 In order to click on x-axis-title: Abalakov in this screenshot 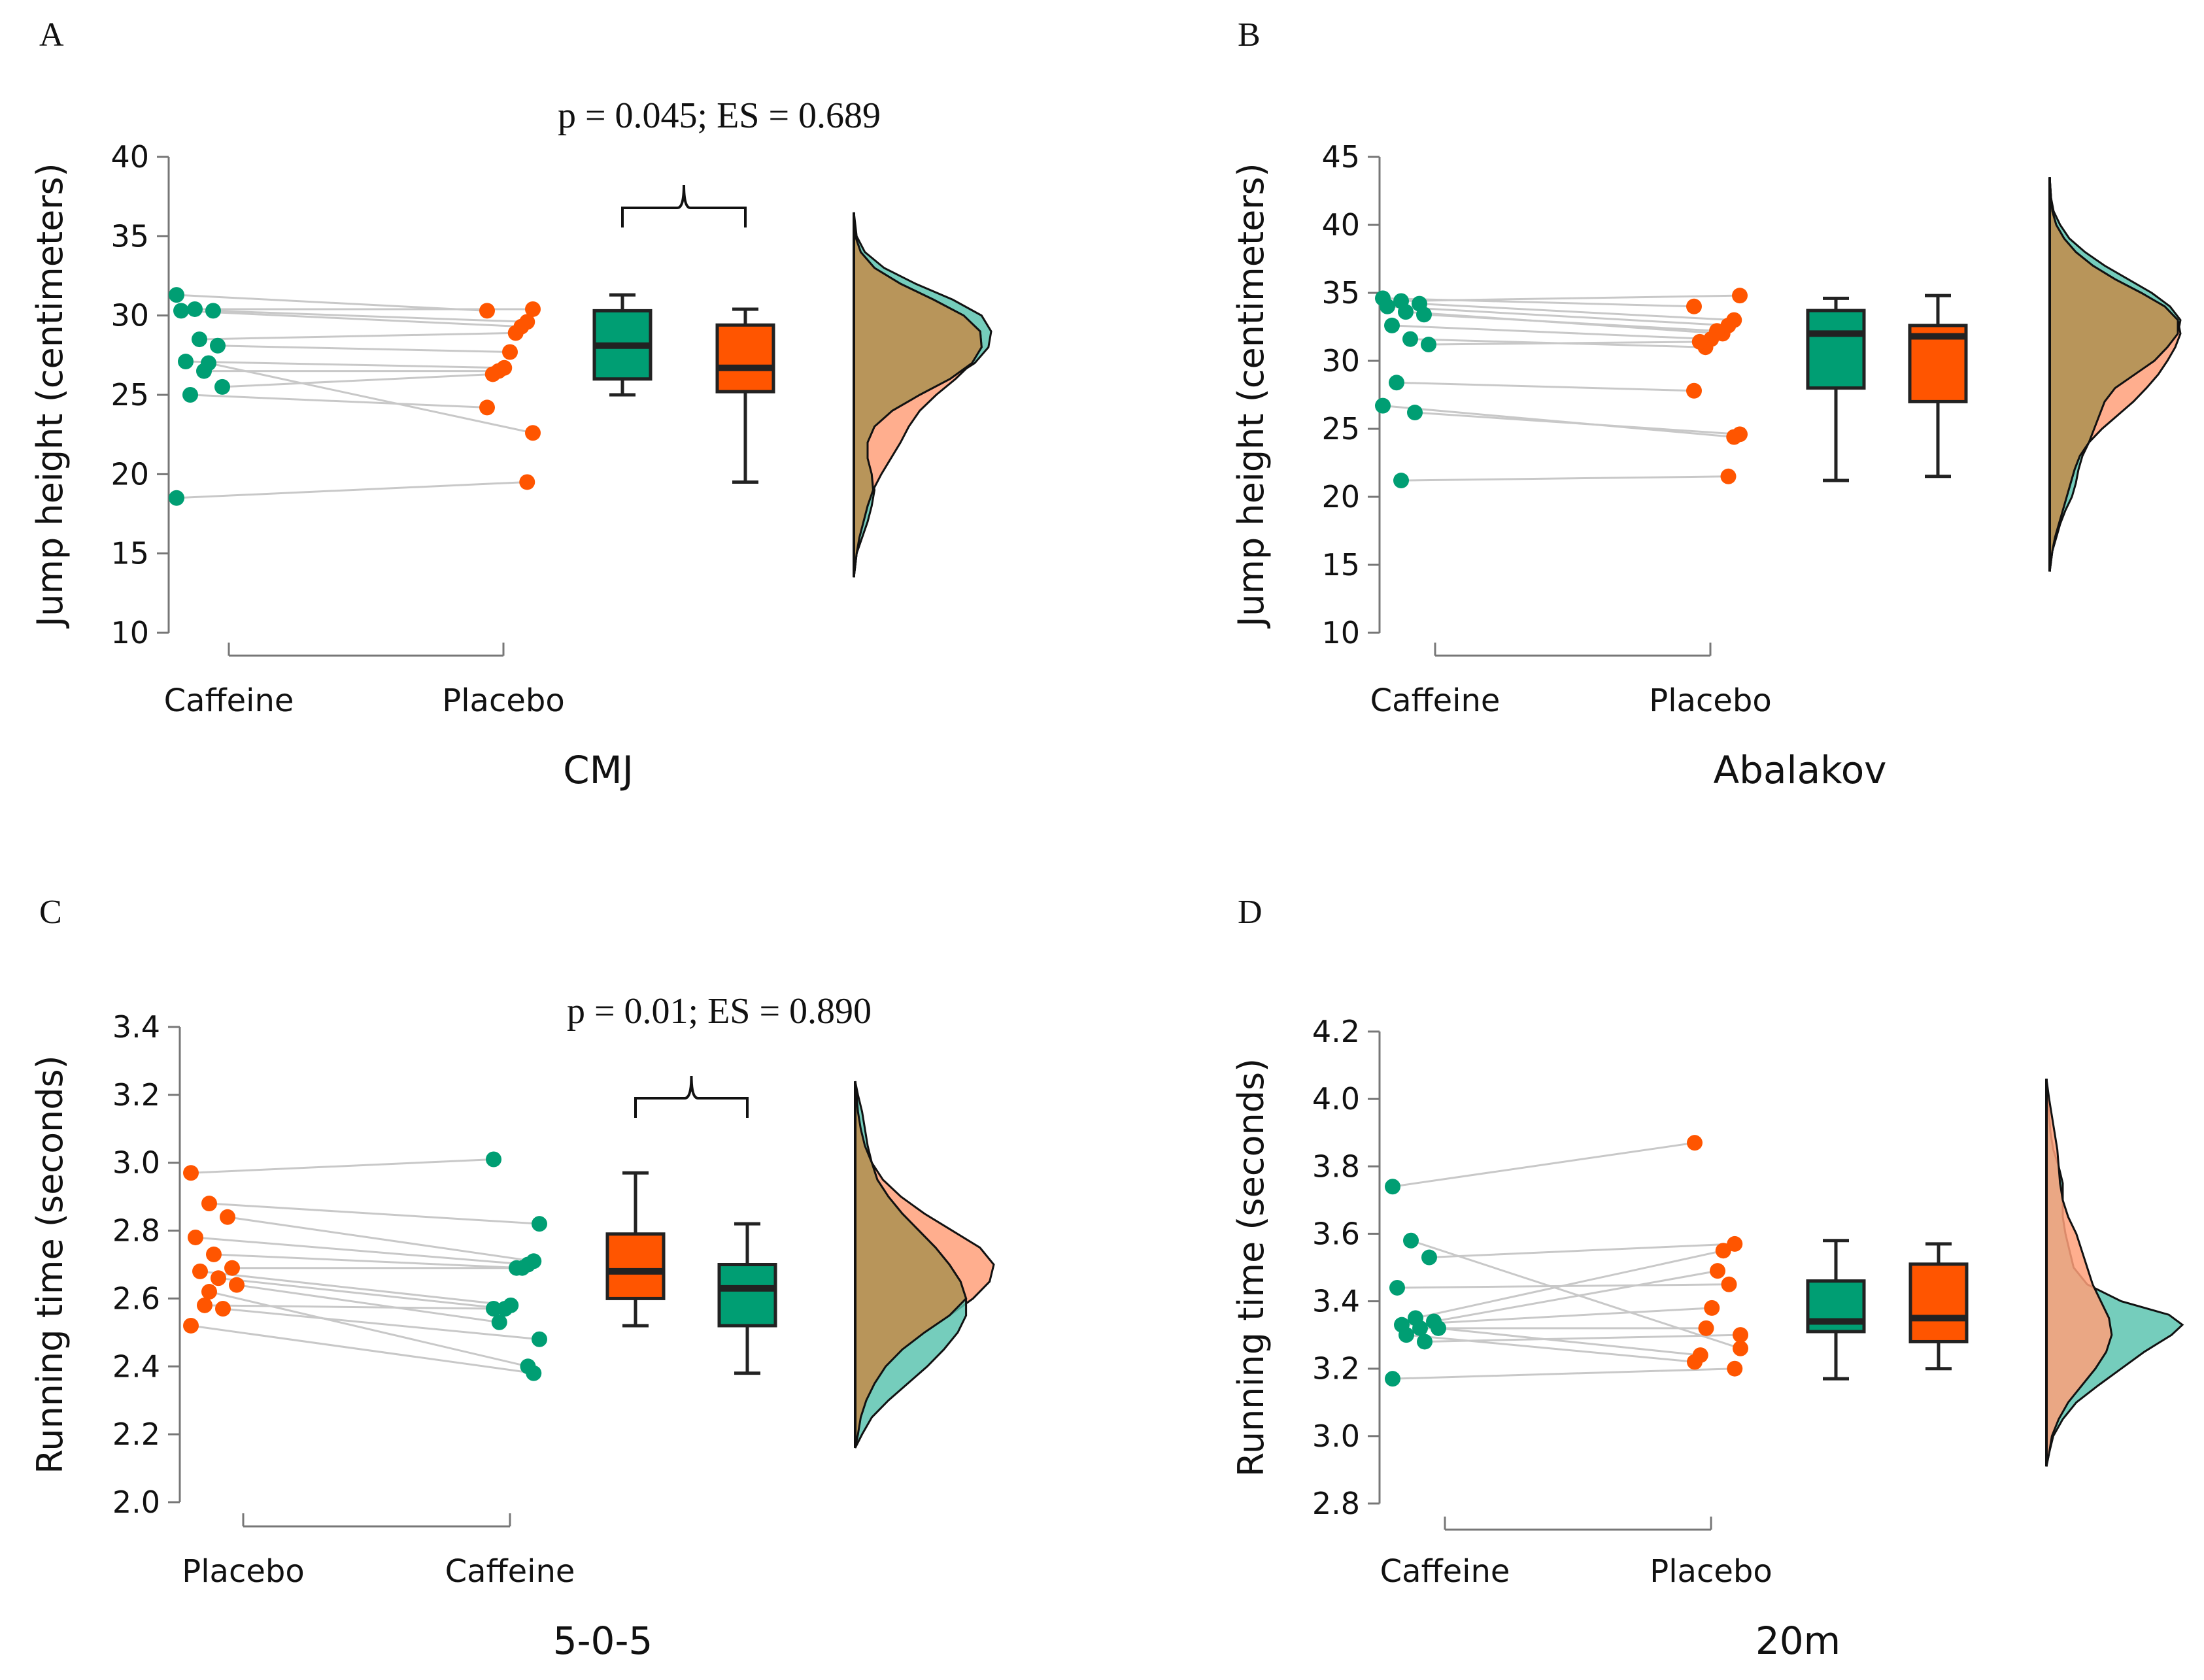, I will do `click(1799, 770)`.